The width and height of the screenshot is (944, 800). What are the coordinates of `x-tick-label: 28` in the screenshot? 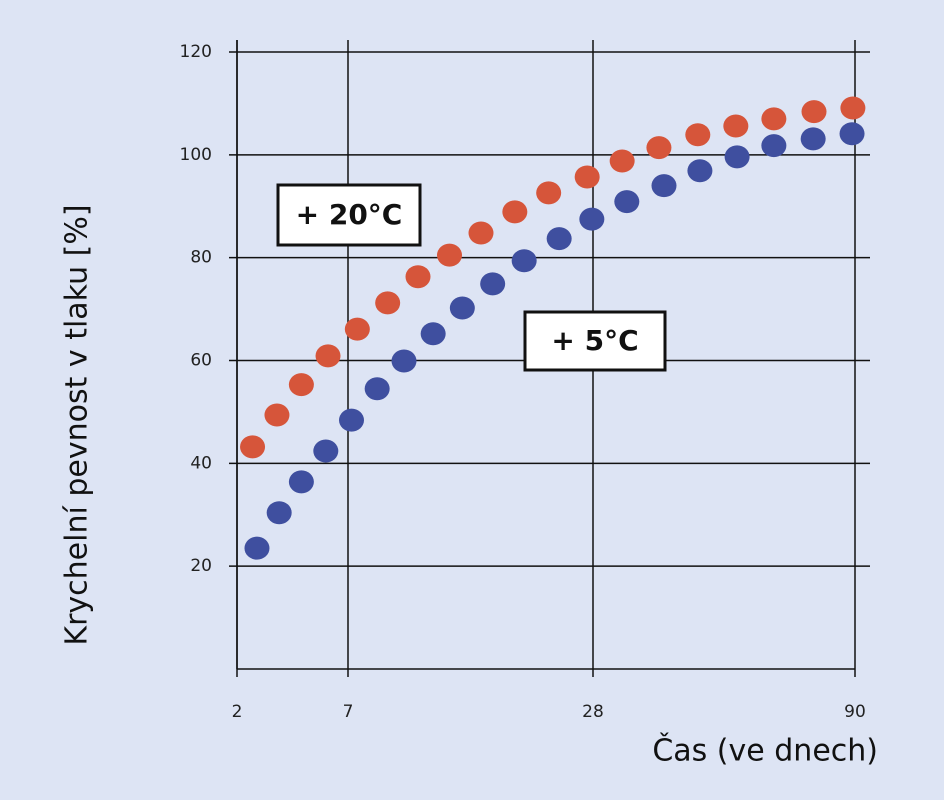 It's located at (593, 712).